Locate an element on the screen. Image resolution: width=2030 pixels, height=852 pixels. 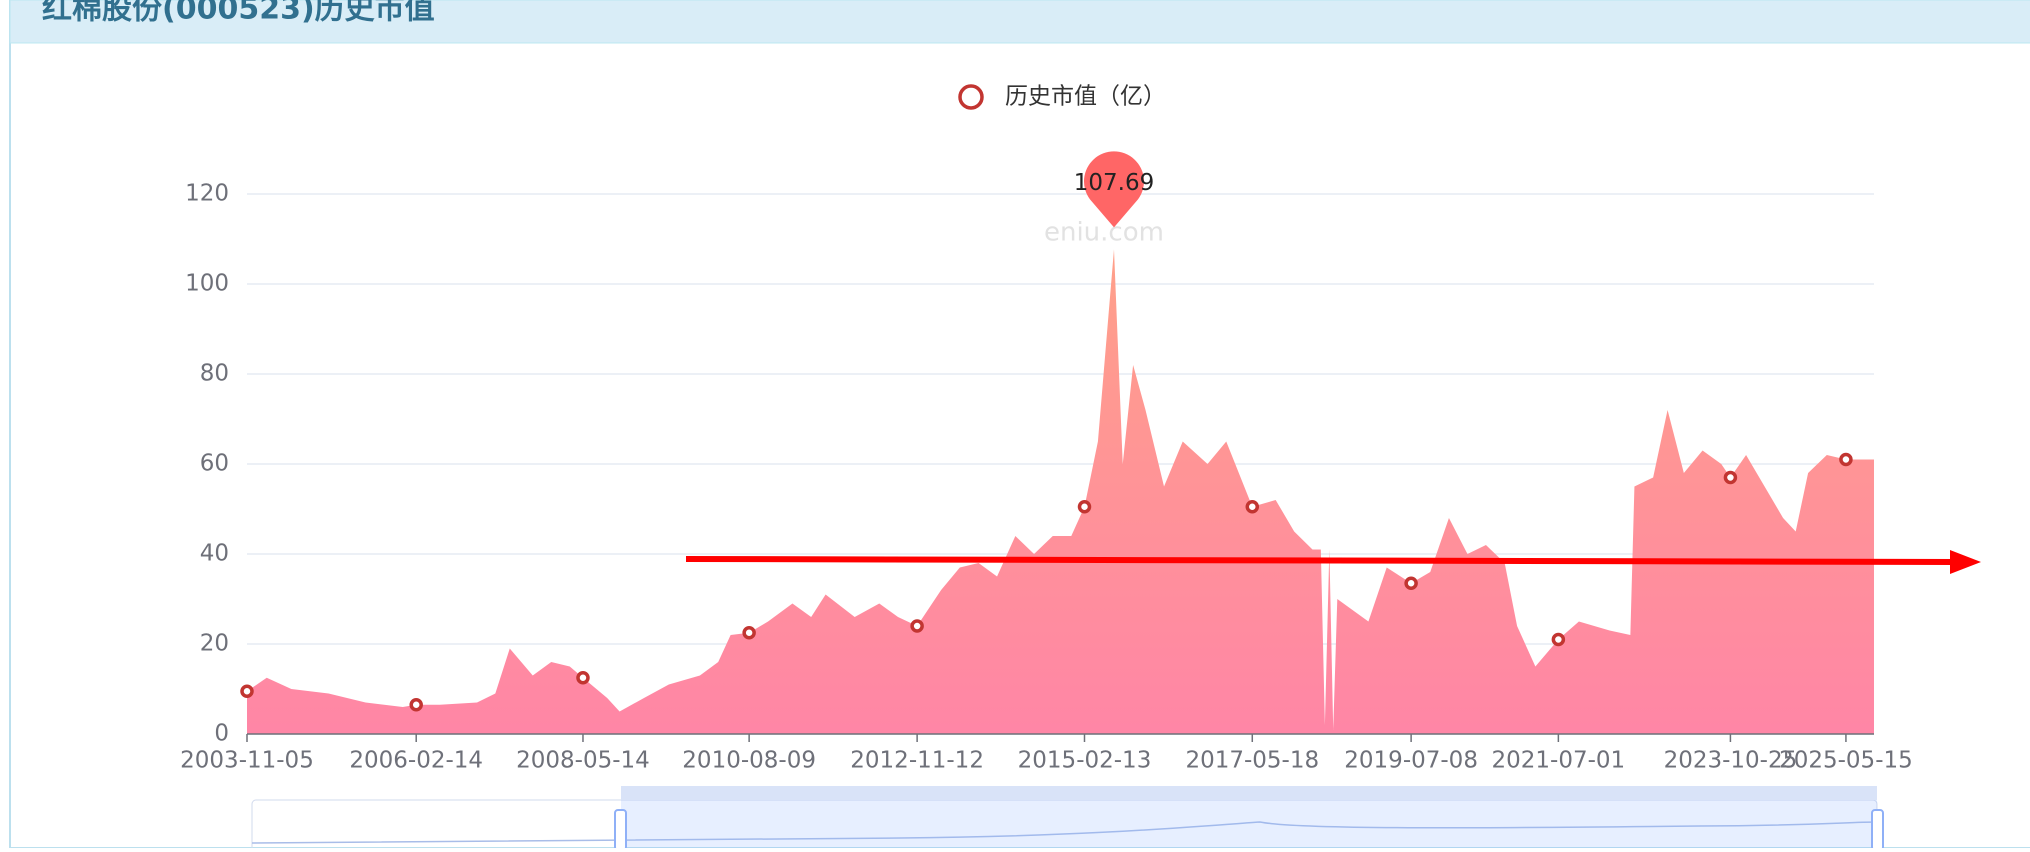
x-tick-label: 2015-02-13 is located at coordinates (1085, 761).